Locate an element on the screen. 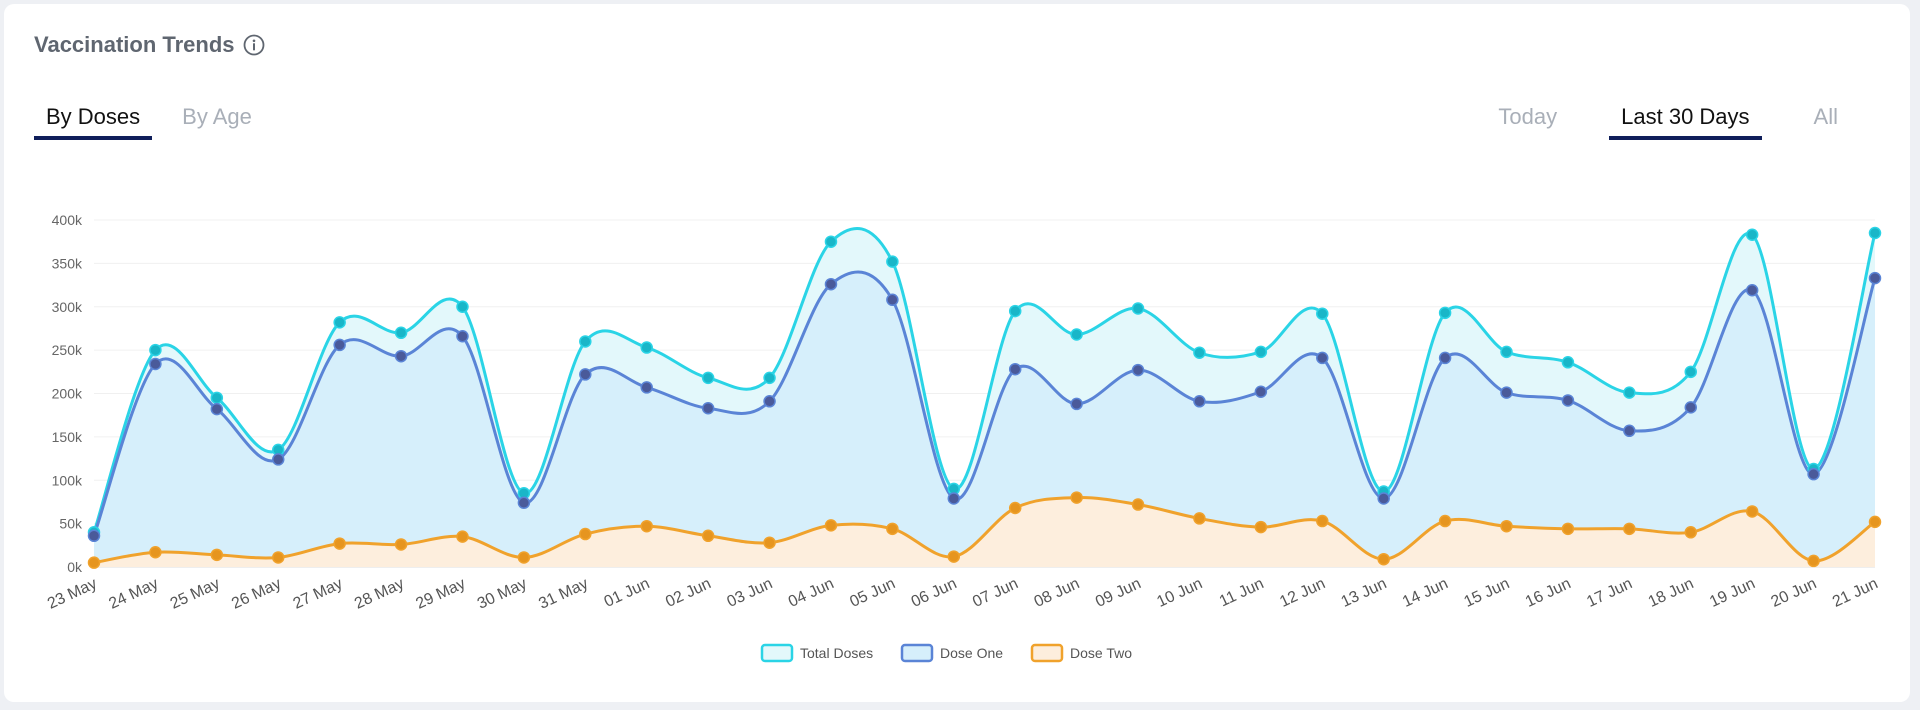 This screenshot has height=710, width=1920. info-icon is located at coordinates (254, 45).